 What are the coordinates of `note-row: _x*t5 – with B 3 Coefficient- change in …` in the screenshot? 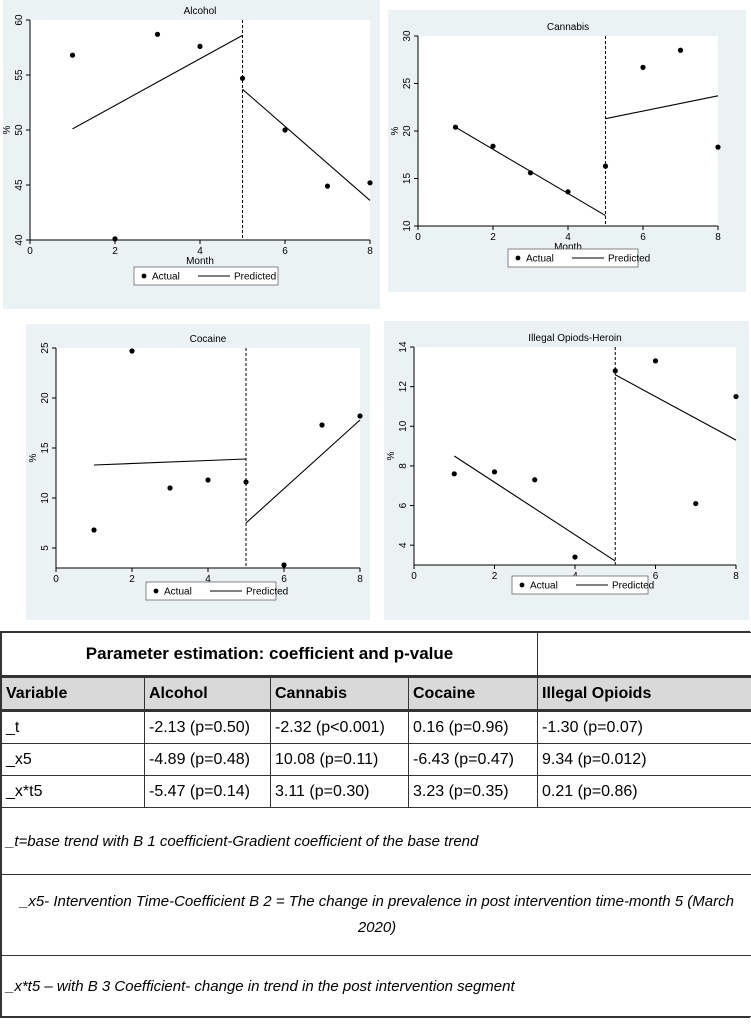 It's located at (376, 986).